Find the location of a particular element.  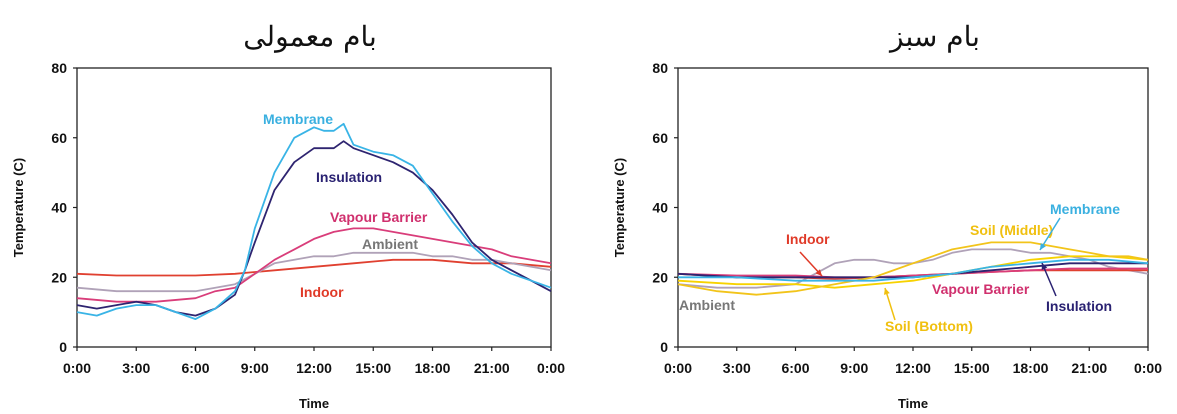

series-line-membrane is located at coordinates (913, 270).